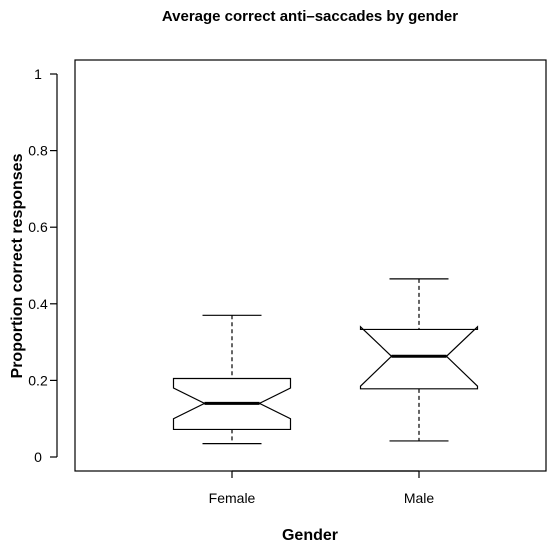 Image resolution: width=550 pixels, height=541 pixels. Describe the element at coordinates (38, 304) in the screenshot. I see `y-tick-label: 0.4` at that location.